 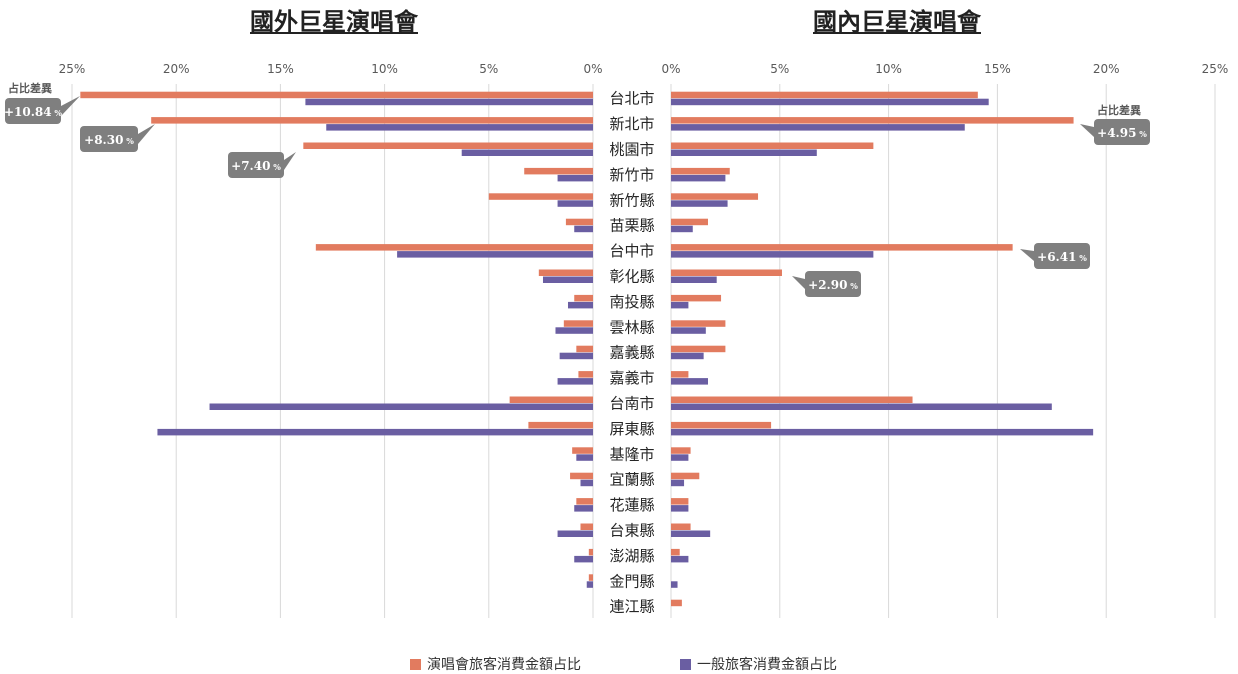 I want to click on category-label: 台東縣, so click(x=631, y=531).